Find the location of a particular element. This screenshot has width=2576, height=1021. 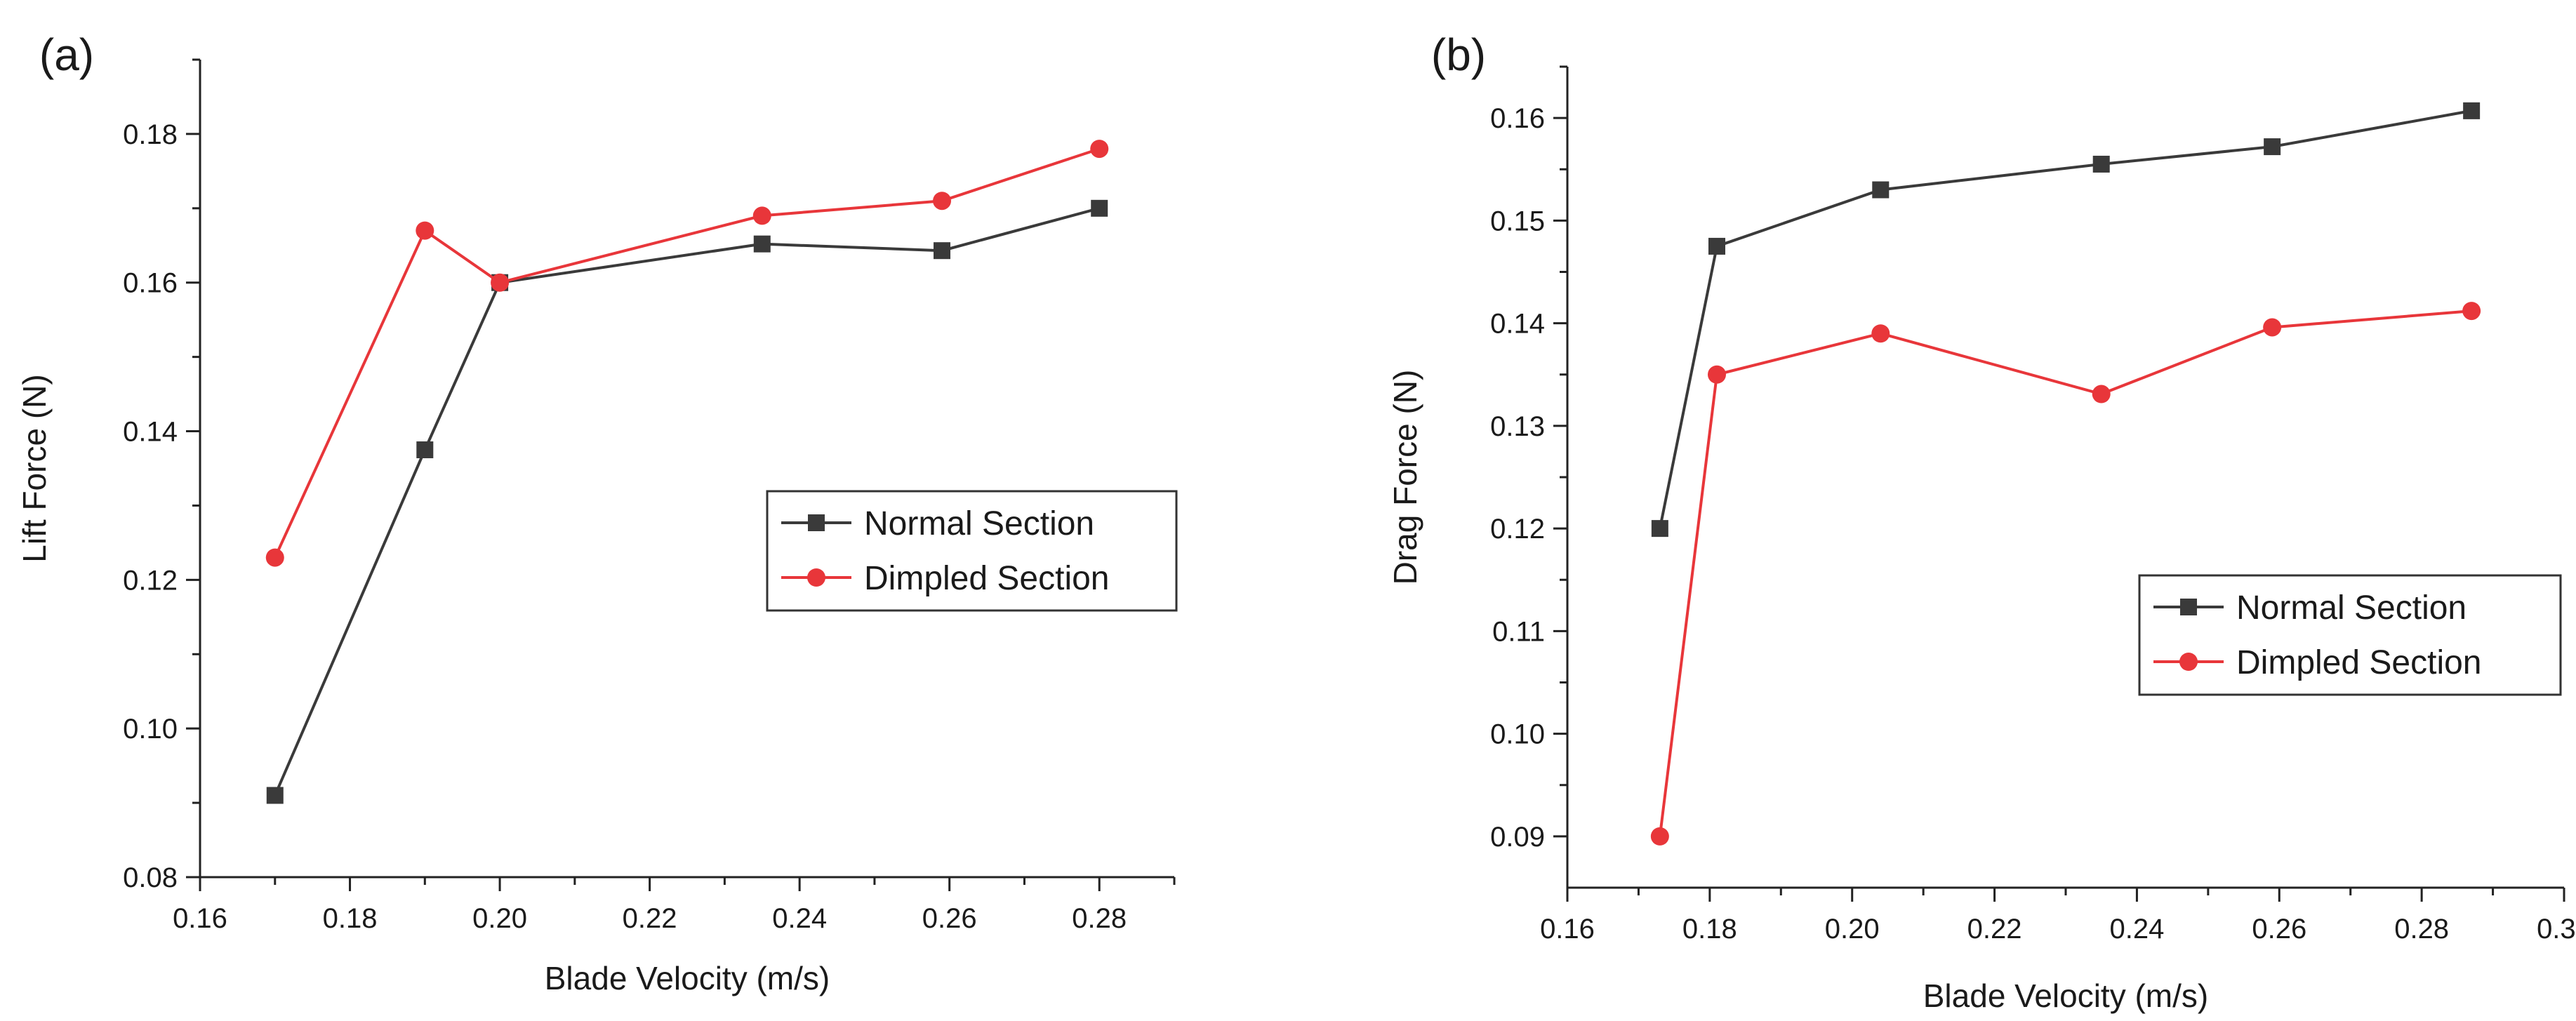

x-tick-label: 0.30 is located at coordinates (2556, 929).